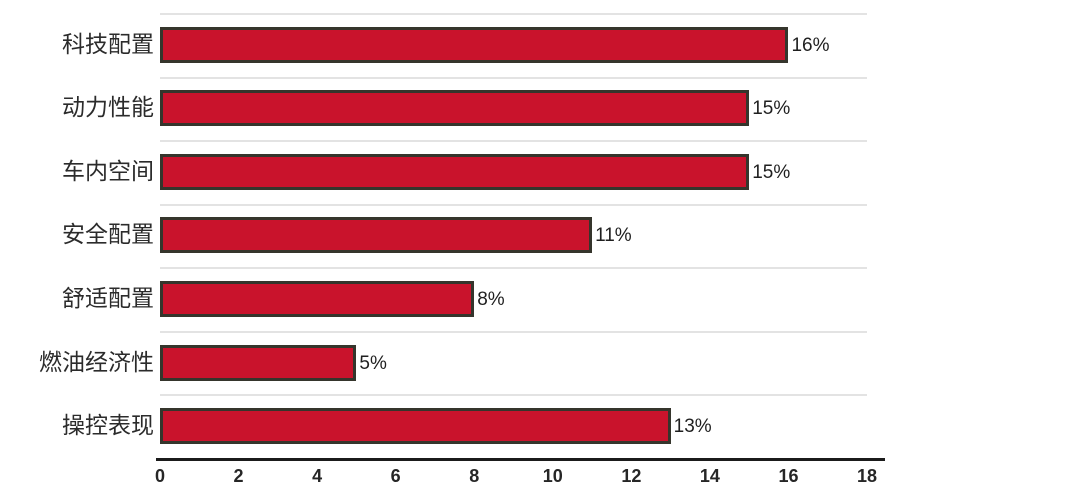 This screenshot has height=493, width=1080. What do you see at coordinates (317, 475) in the screenshot?
I see `x-tick-label: 4` at bounding box center [317, 475].